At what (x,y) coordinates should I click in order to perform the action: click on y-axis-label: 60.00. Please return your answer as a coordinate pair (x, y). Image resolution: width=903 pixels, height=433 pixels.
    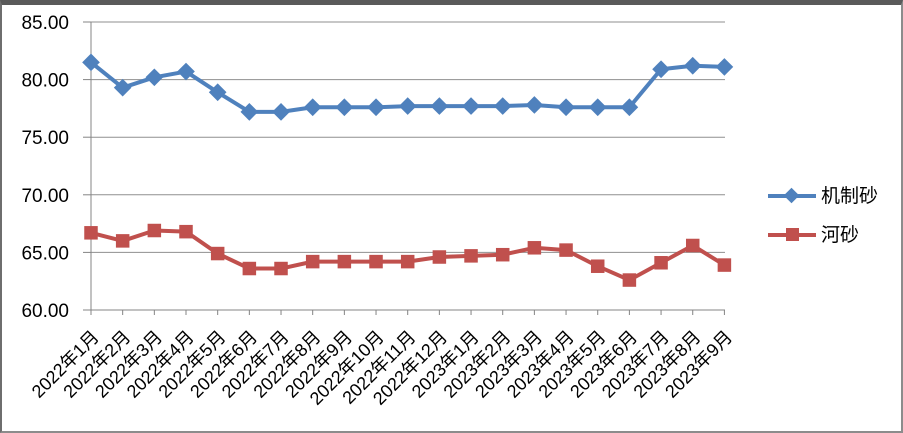
    Looking at the image, I should click on (45, 311).